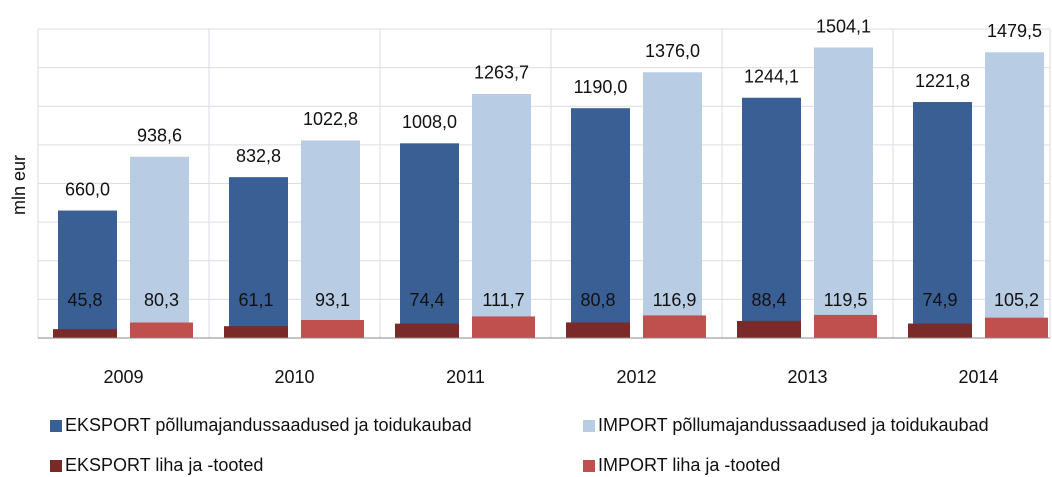 Image resolution: width=1052 pixels, height=477 pixels. I want to click on x-tick-label: 2012, so click(636, 377).